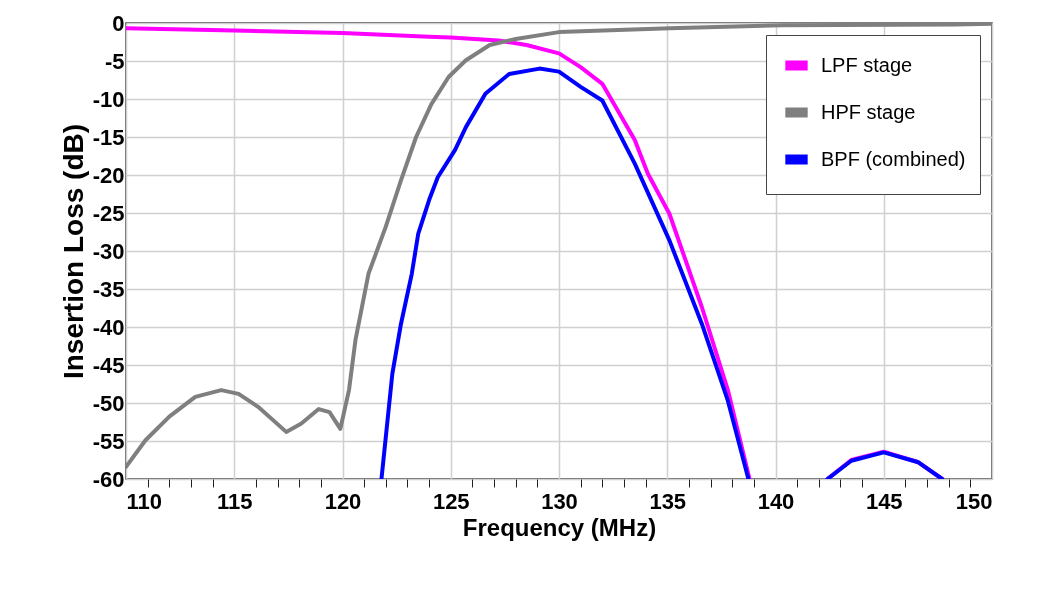 The width and height of the screenshot is (1063, 593). What do you see at coordinates (867, 64) in the screenshot?
I see `legend-label: LPF stage` at bounding box center [867, 64].